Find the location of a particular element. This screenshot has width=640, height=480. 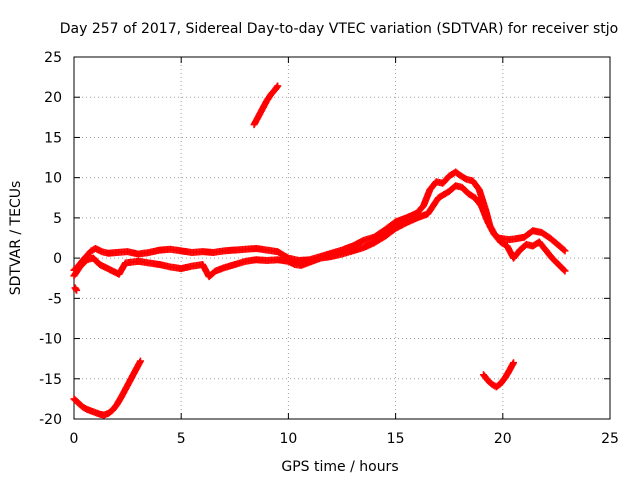

y-tick-label: -5 is located at coordinates (55, 299).